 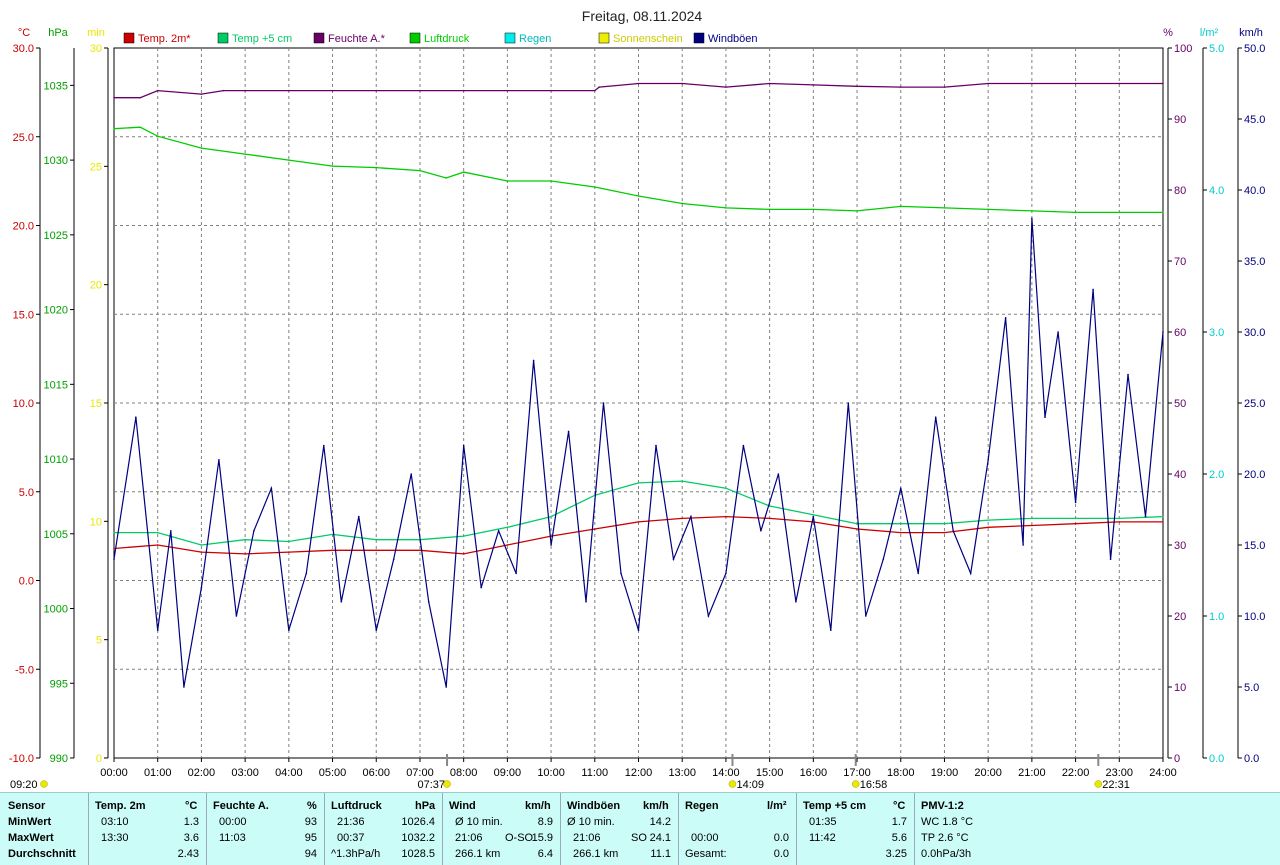 I want to click on stats-humidity-head: Feuchte A., so click(x=241, y=806).